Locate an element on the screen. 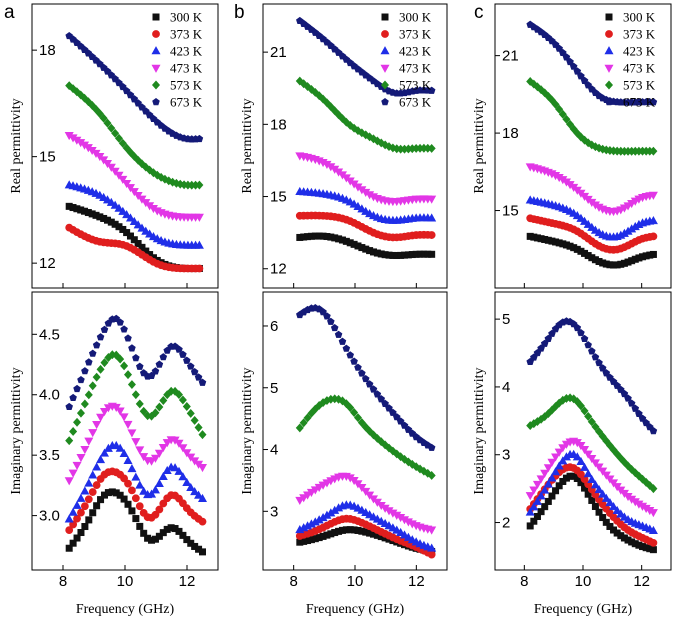 Image resolution: width=685 pixels, height=623 pixels. legend-label: 673 K is located at coordinates (415, 102).